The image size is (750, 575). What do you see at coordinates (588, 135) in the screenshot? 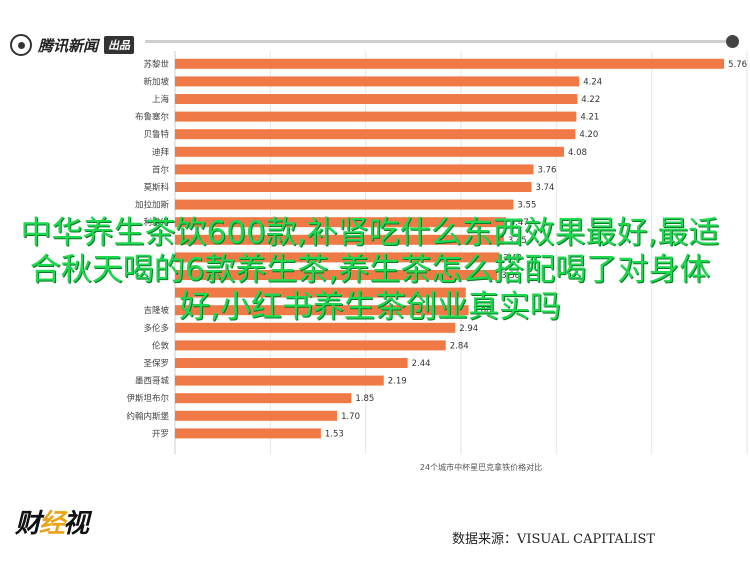
I see `value-label: 4.20` at bounding box center [588, 135].